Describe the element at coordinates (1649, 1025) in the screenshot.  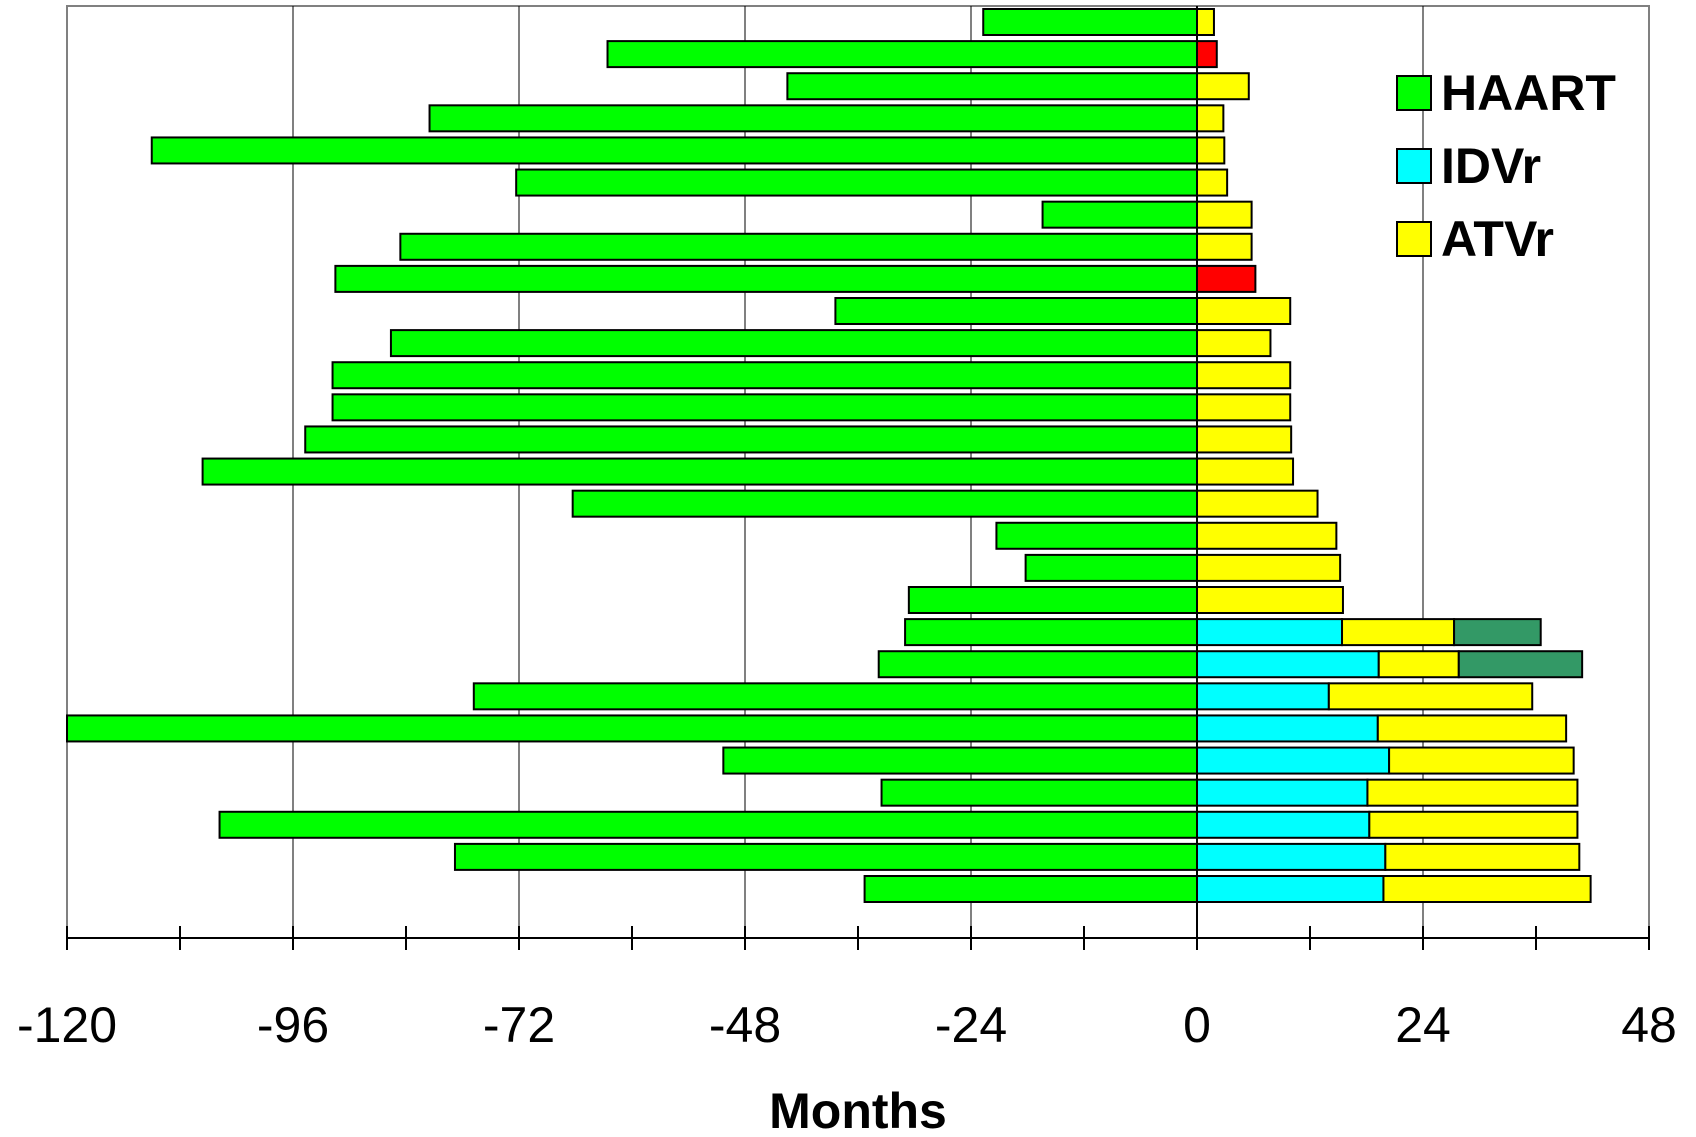
I see `x-tick-label: 48` at that location.